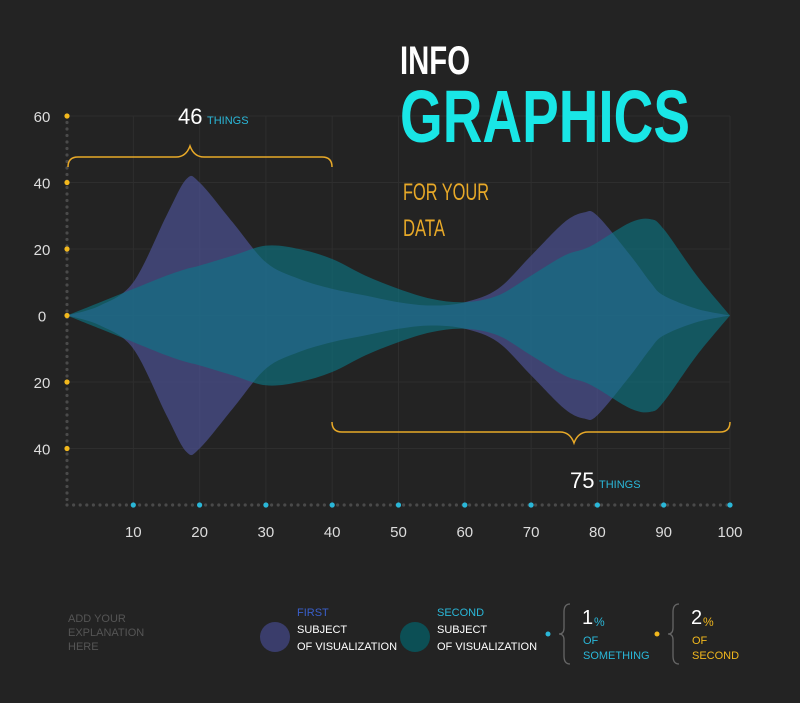 The image size is (800, 703). I want to click on x-tick-label: 50, so click(398, 532).